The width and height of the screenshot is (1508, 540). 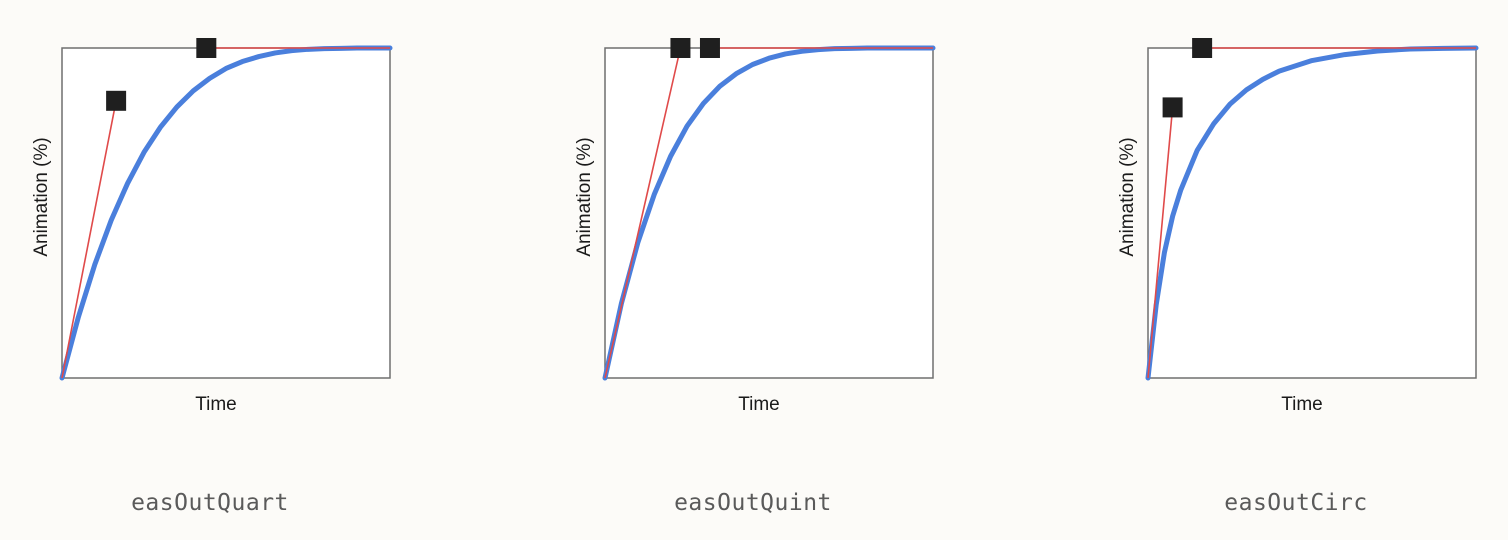 What do you see at coordinates (1296, 503) in the screenshot?
I see `chart-title: easOutCirc` at bounding box center [1296, 503].